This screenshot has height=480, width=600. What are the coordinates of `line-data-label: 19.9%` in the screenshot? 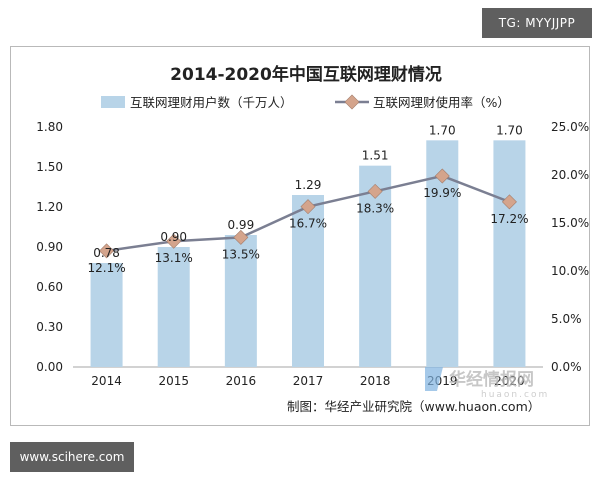 It's located at (442, 193).